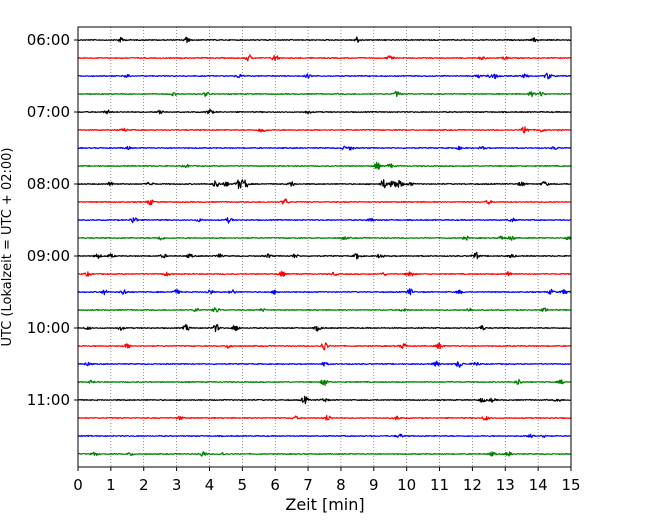  Describe the element at coordinates (48, 40) in the screenshot. I see `y-tick-label: 06:00` at that location.